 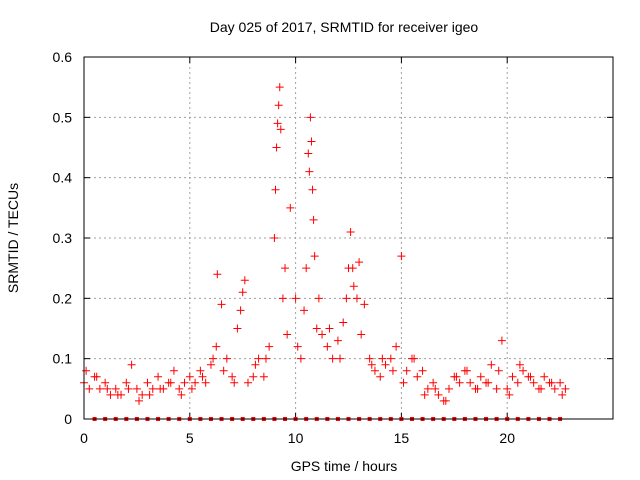 I want to click on y-tick-label: 0.5, so click(x=63, y=117).